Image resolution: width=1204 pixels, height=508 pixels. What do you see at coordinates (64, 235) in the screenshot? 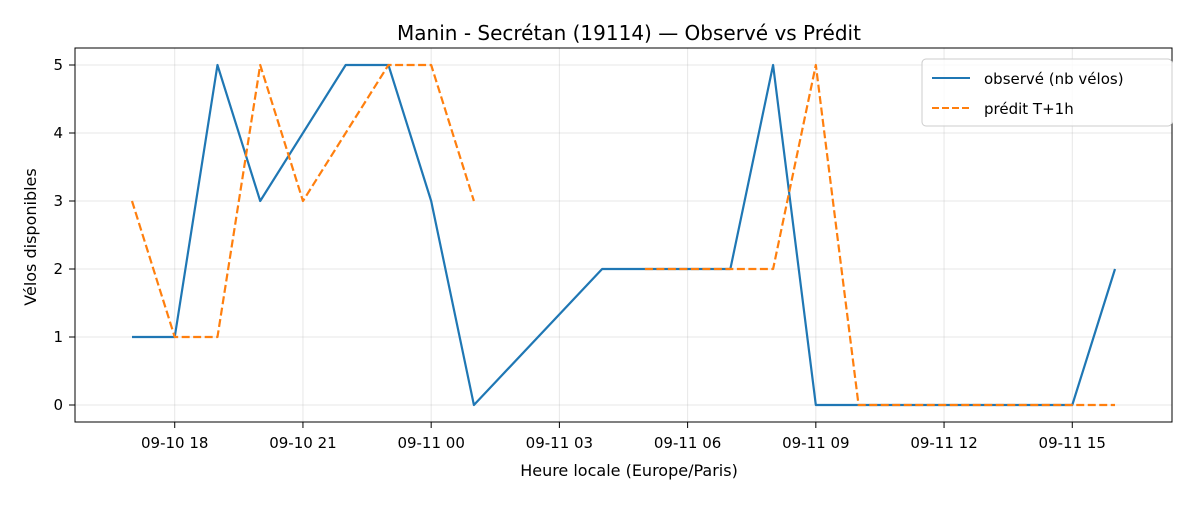
I see `y-axis-ticks: 0 1 2 3 4 5` at bounding box center [64, 235].